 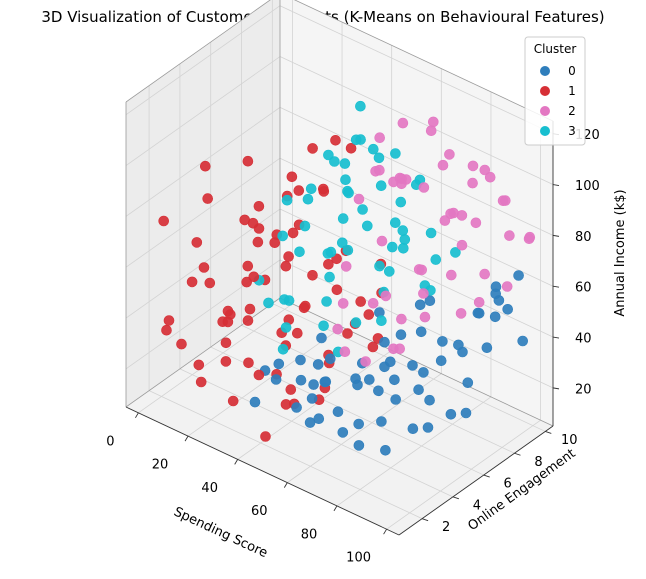 What do you see at coordinates (572, 71) in the screenshot?
I see `legend-label-0: 0` at bounding box center [572, 71].